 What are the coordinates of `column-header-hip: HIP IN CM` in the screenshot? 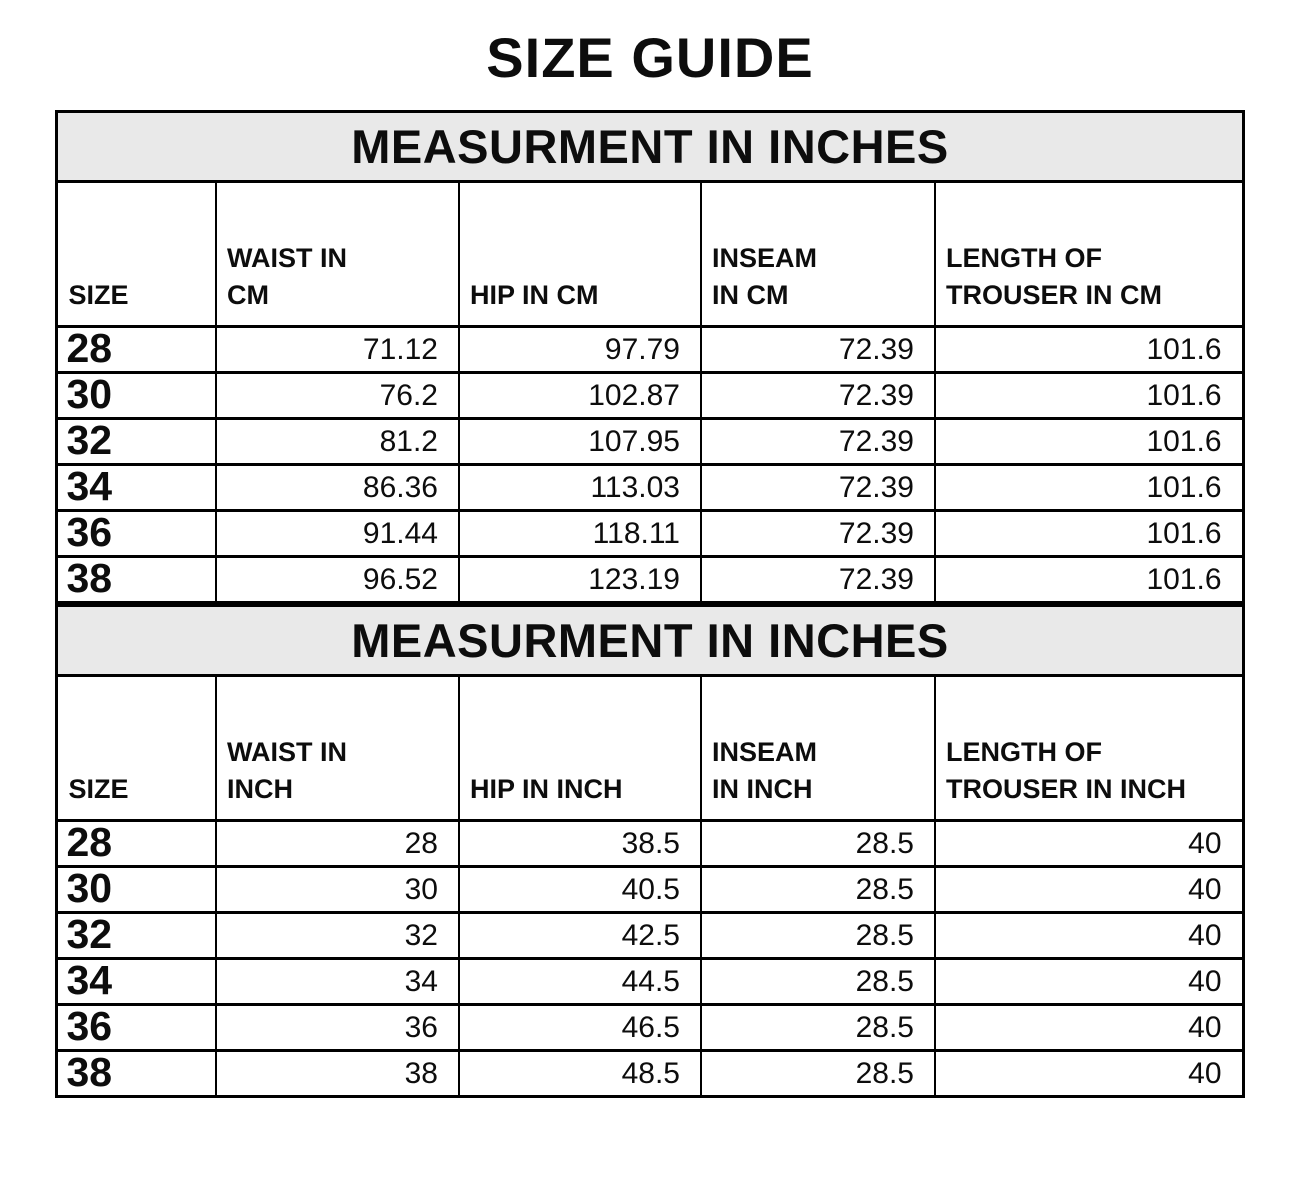 It's located at (579, 254).